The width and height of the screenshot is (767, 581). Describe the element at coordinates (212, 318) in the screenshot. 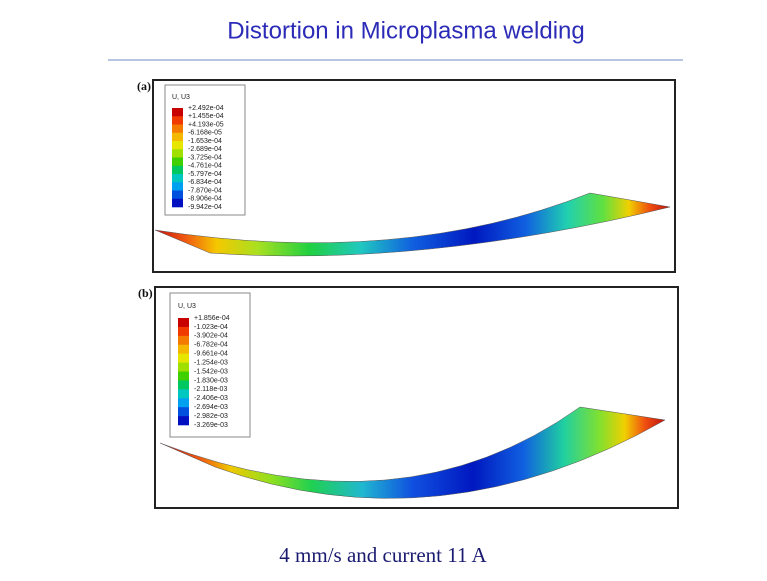

I see `legend-value: +1.856e-04` at that location.